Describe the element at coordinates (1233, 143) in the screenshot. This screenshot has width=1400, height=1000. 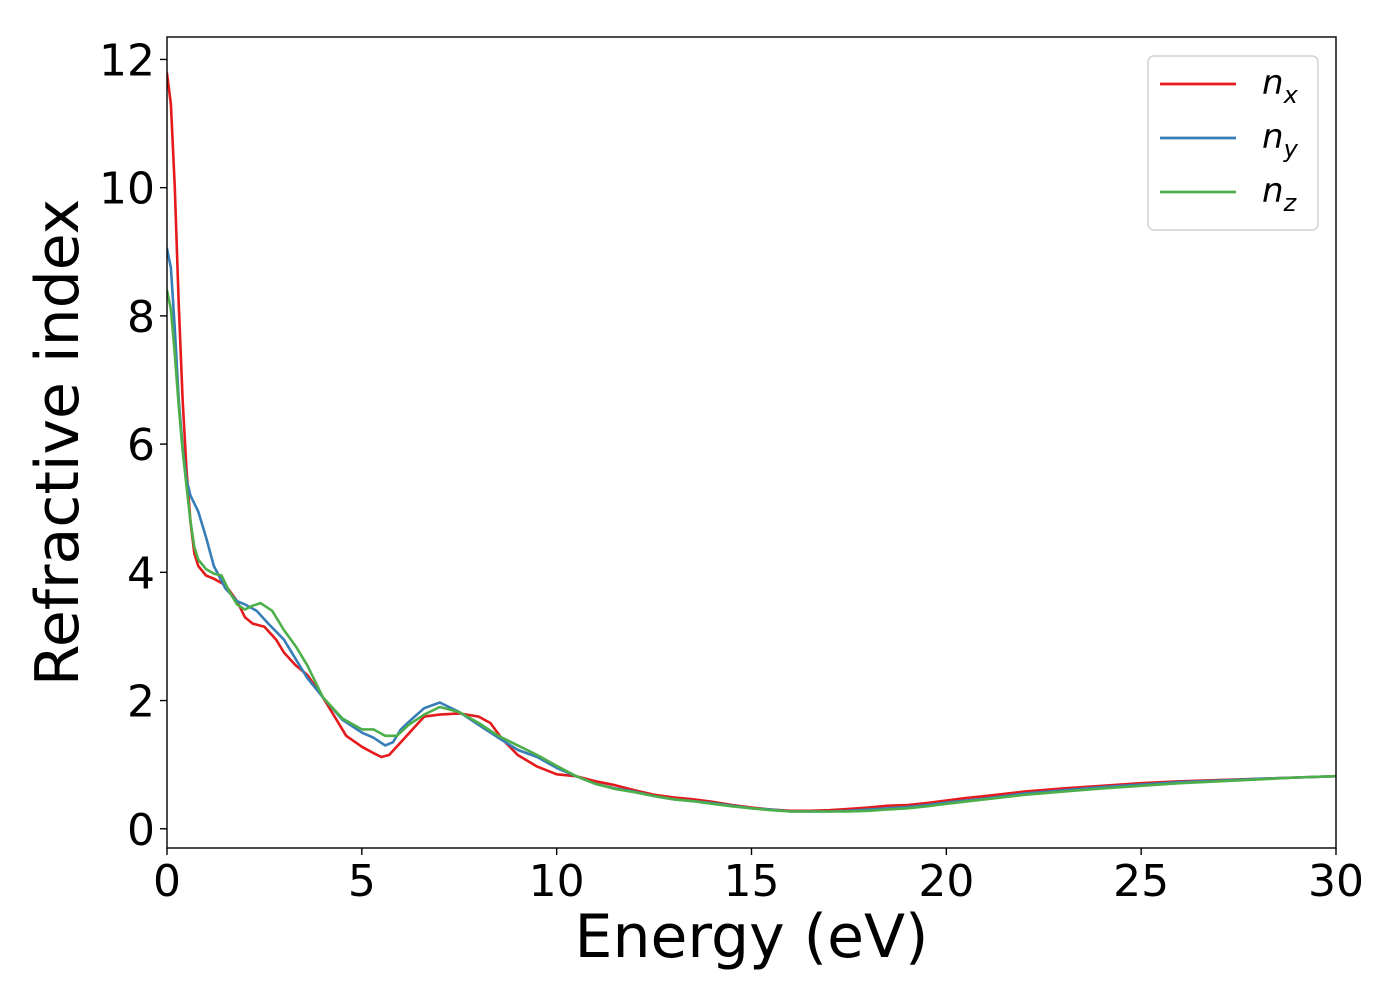
I see `legend-box` at that location.